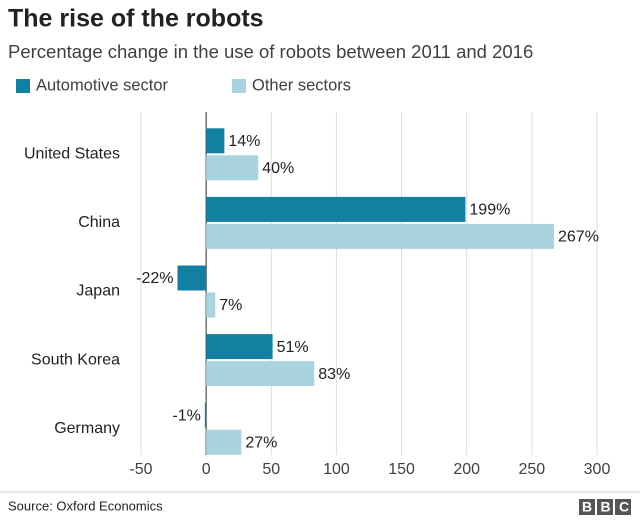  I want to click on x-tick-label: 50, so click(271, 469).